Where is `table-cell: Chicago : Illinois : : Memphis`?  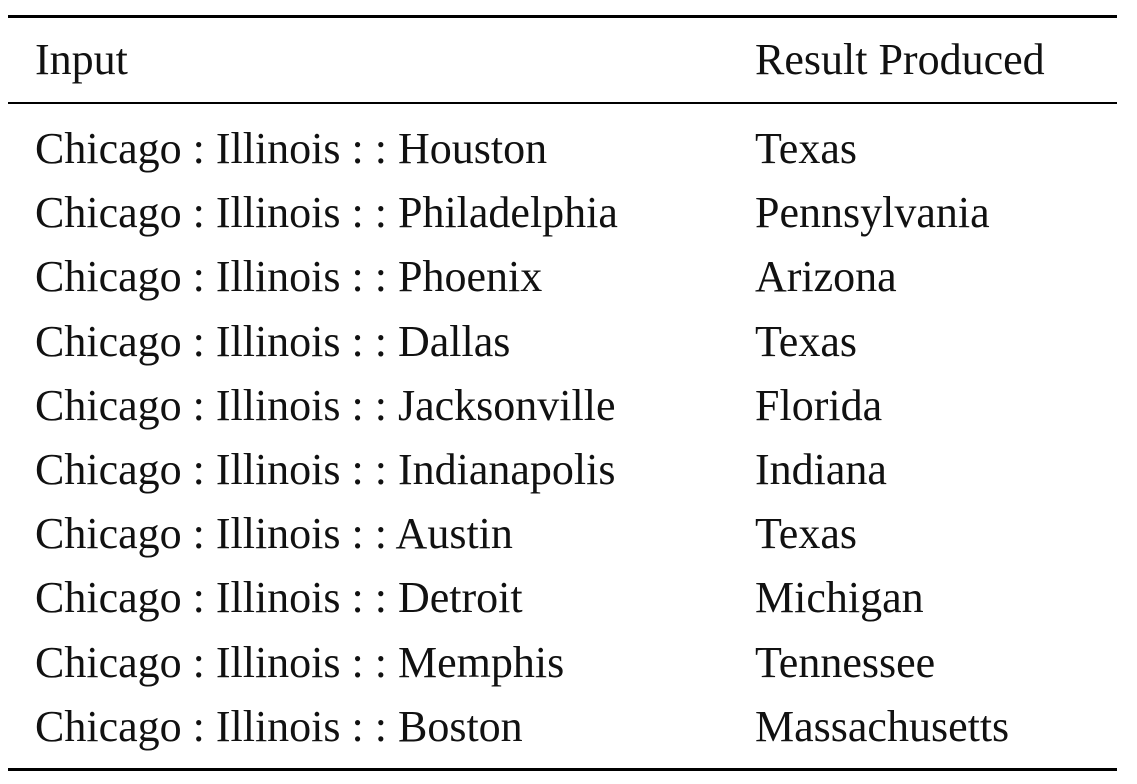
table-cell: Chicago : Illinois : : Memphis is located at coordinates (300, 662).